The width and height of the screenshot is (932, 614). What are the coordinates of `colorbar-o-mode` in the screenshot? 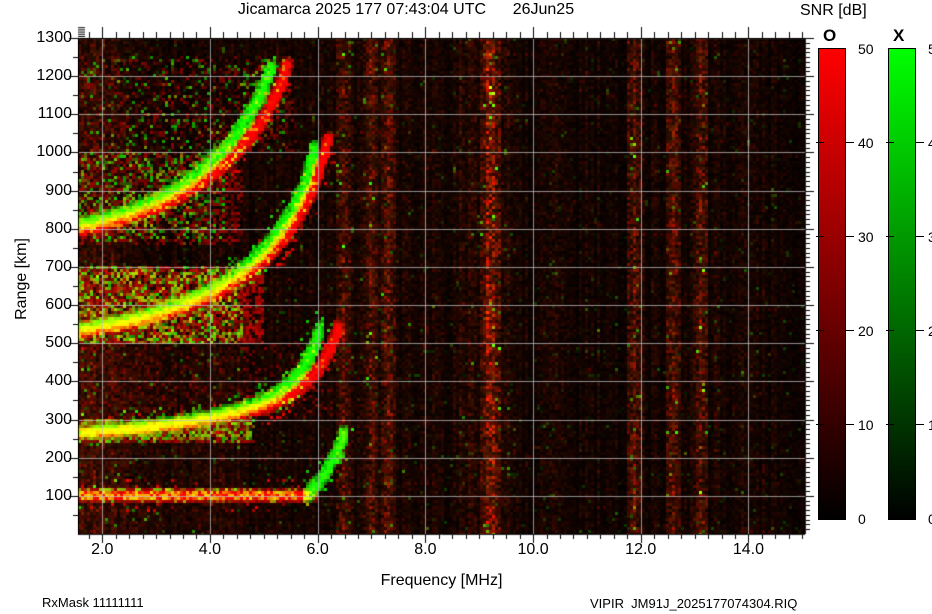 It's located at (832, 284).